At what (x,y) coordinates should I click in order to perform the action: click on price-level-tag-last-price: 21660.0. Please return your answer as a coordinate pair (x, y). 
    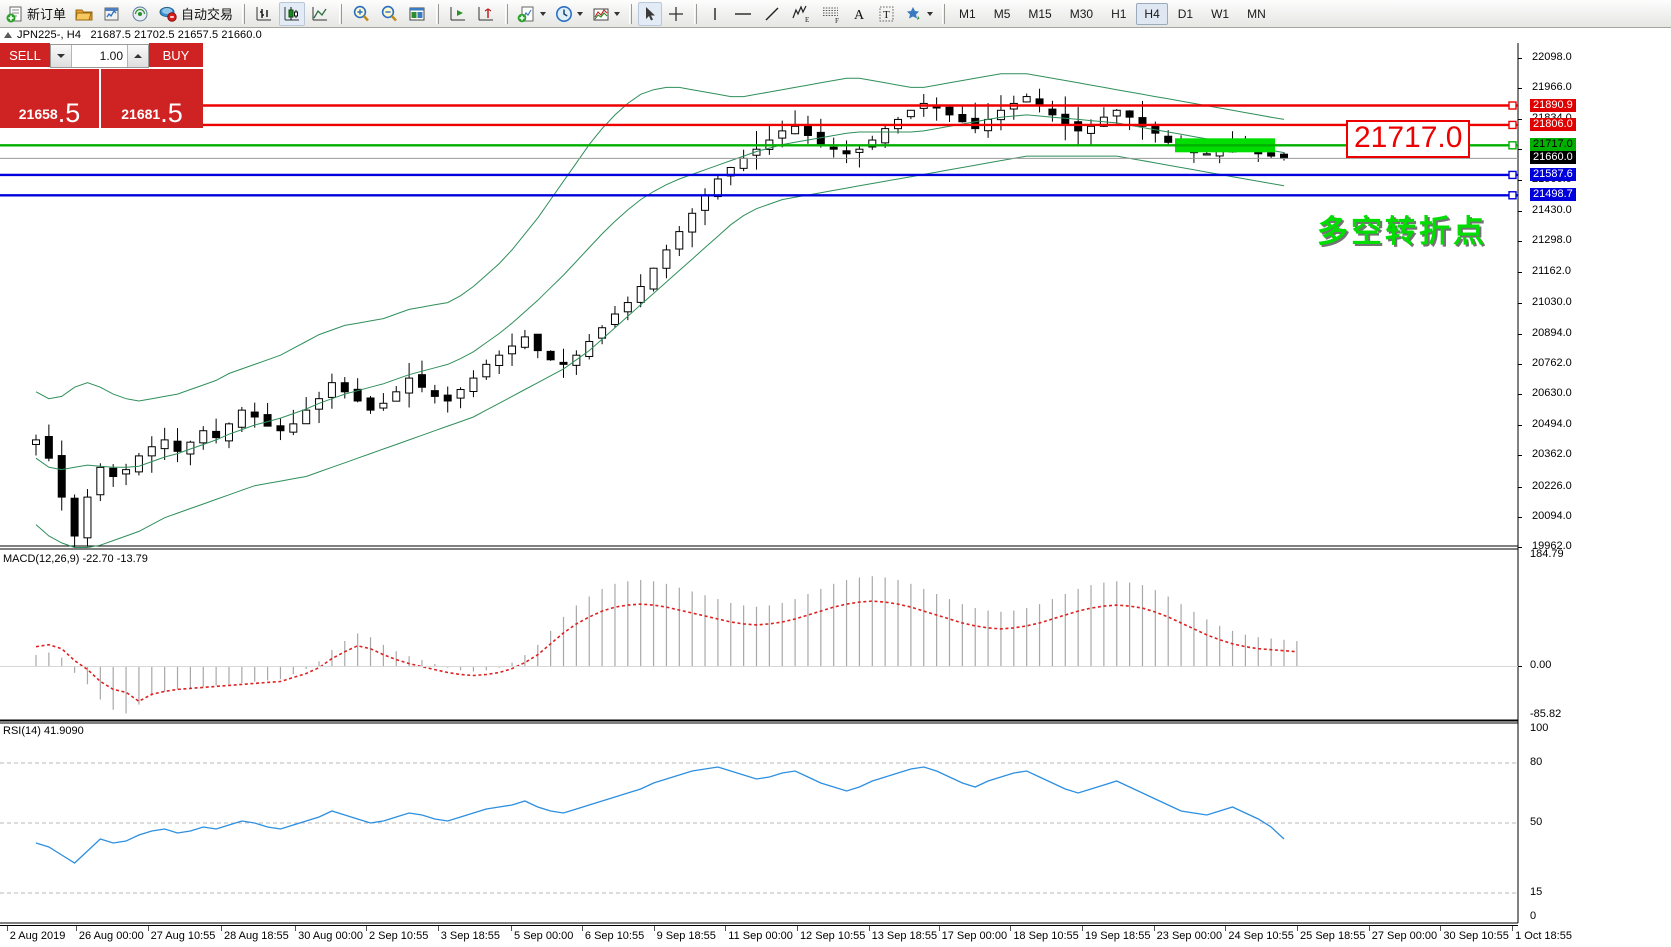
    Looking at the image, I should click on (1553, 158).